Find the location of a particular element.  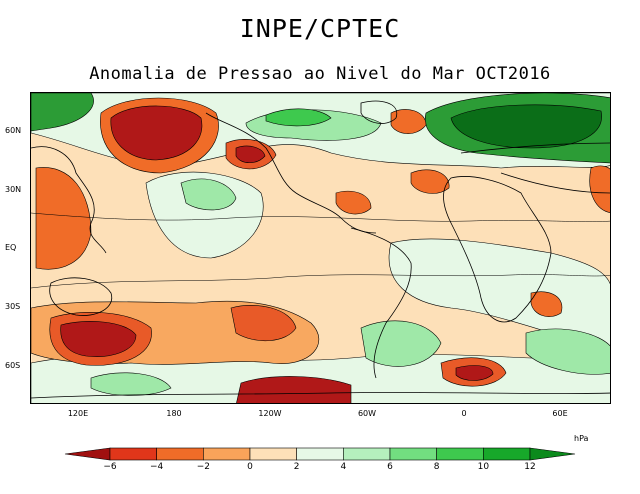

coastline-south-america is located at coordinates (381, 303).